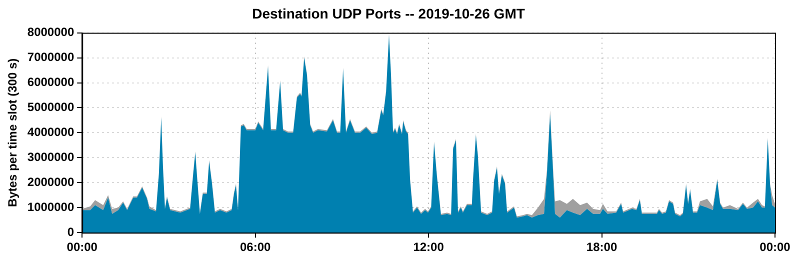 The width and height of the screenshot is (795, 260). What do you see at coordinates (50, 32) in the screenshot?
I see `y-tick-label: 8000000` at bounding box center [50, 32].